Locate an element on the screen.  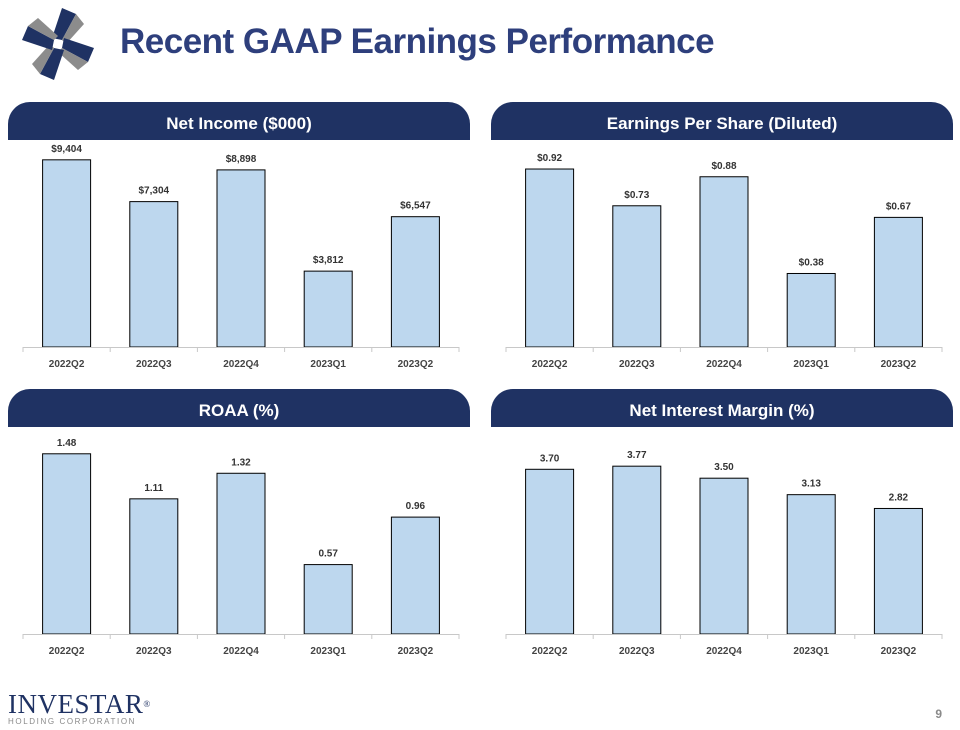
data-label-2023Q1: 0.57 is located at coordinates (328, 554).